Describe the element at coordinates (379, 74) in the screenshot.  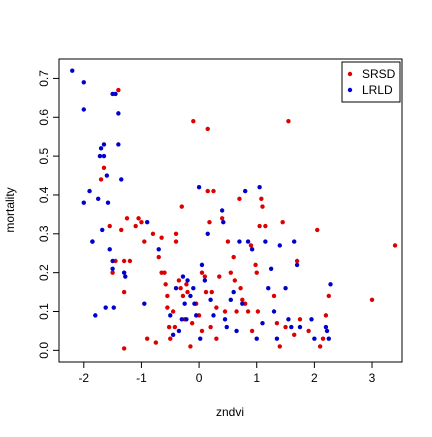
I see `legend-label-srsd: SRSD` at that location.